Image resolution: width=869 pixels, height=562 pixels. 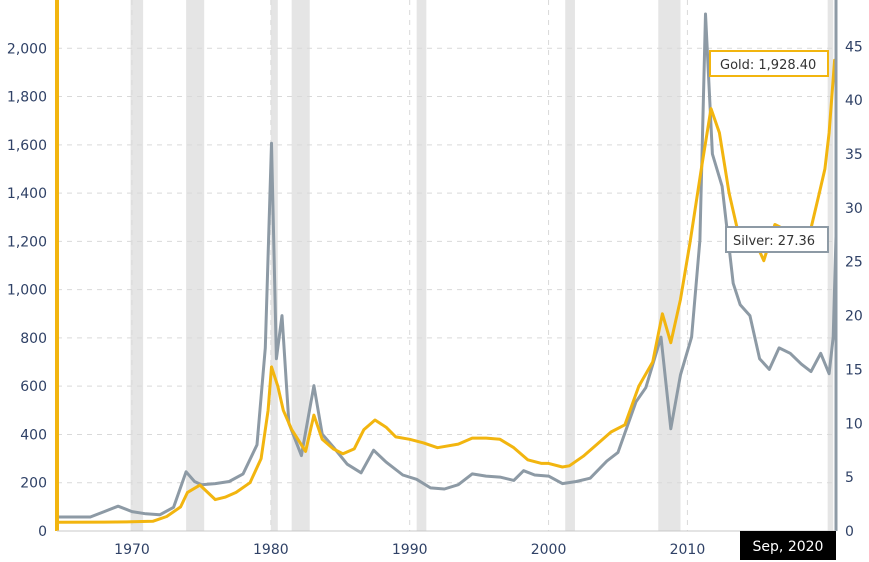 What do you see at coordinates (854, 317) in the screenshot?
I see `right-tick-label: 20` at bounding box center [854, 317].